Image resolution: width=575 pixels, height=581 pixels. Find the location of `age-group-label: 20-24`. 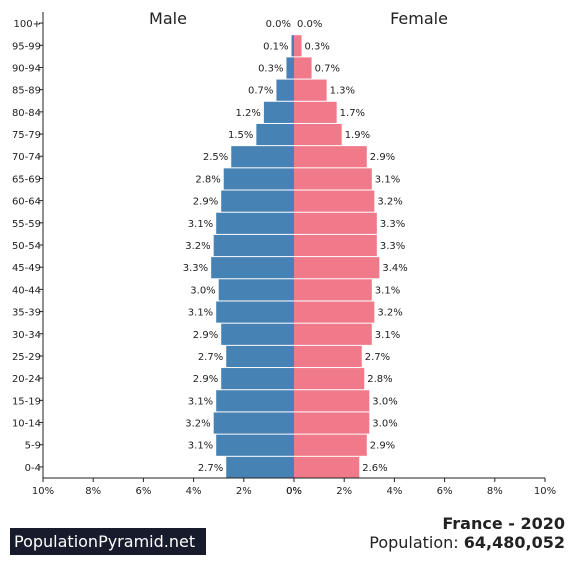

age-group-label: 20-24 is located at coordinates (26, 379).